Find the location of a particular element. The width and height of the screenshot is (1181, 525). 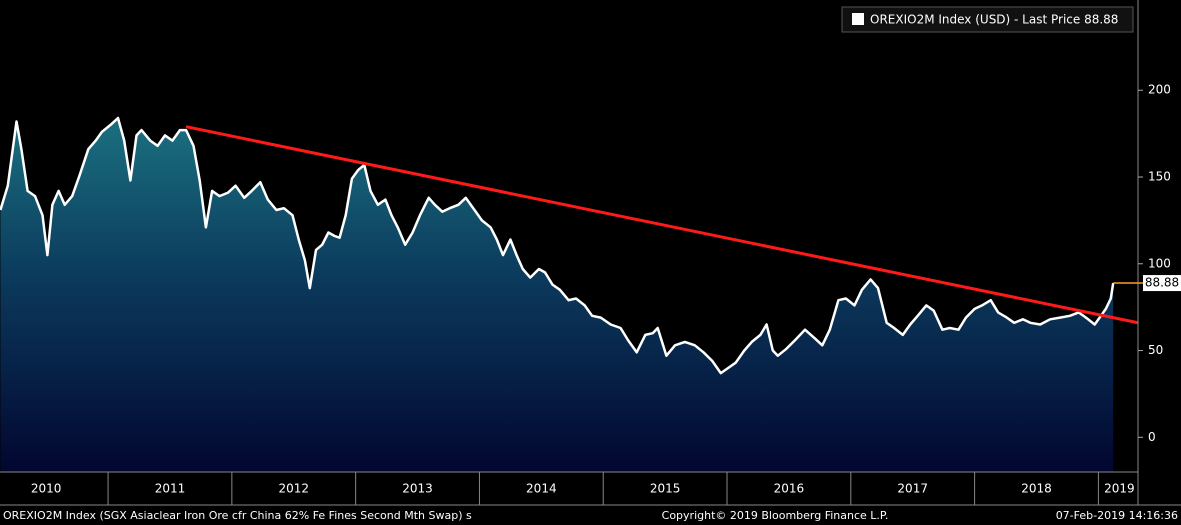

y-tick-label: 200 is located at coordinates (1159, 90).